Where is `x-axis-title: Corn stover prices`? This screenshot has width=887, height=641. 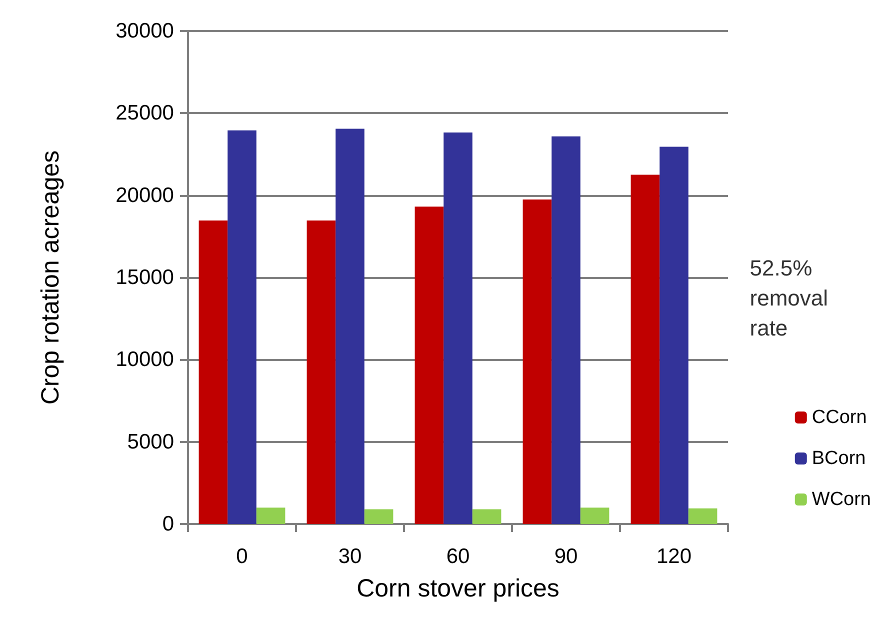 x-axis-title: Corn stover prices is located at coordinates (458, 588).